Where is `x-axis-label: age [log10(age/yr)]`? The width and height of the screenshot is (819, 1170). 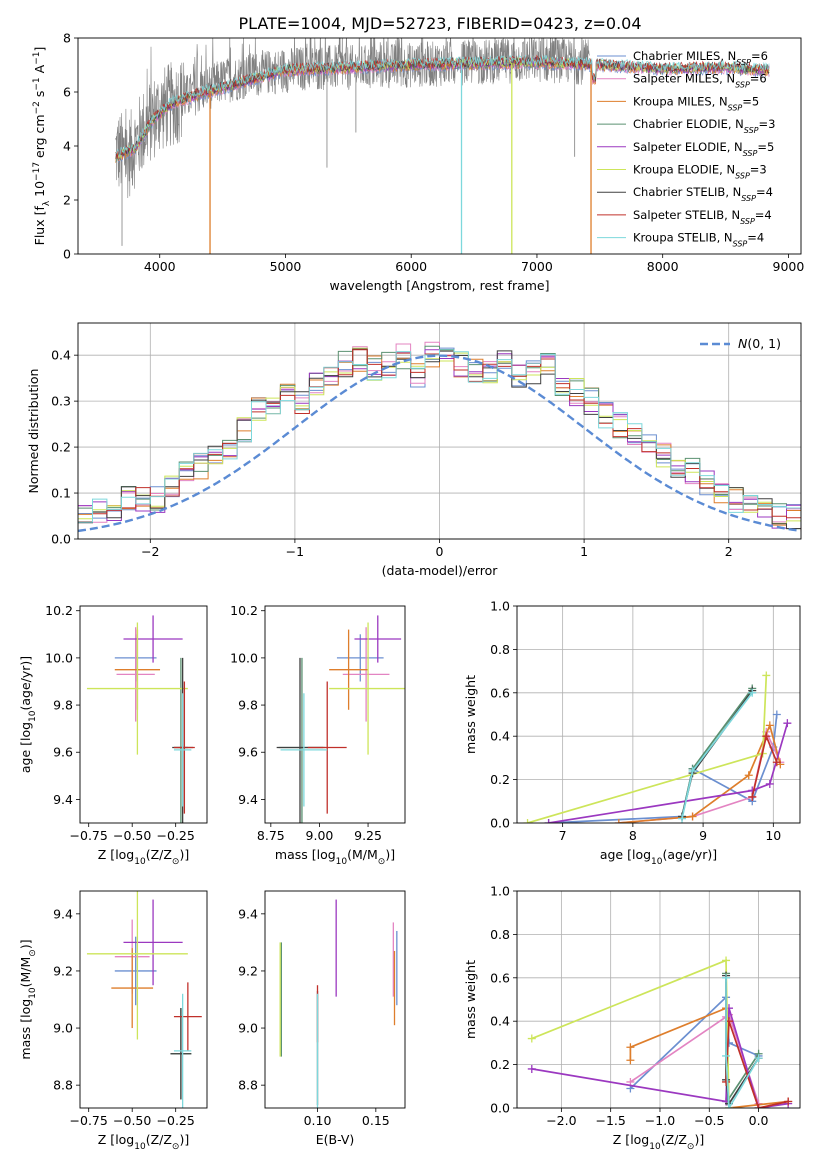 x-axis-label: age [log10(age/yr)] is located at coordinates (658, 857).